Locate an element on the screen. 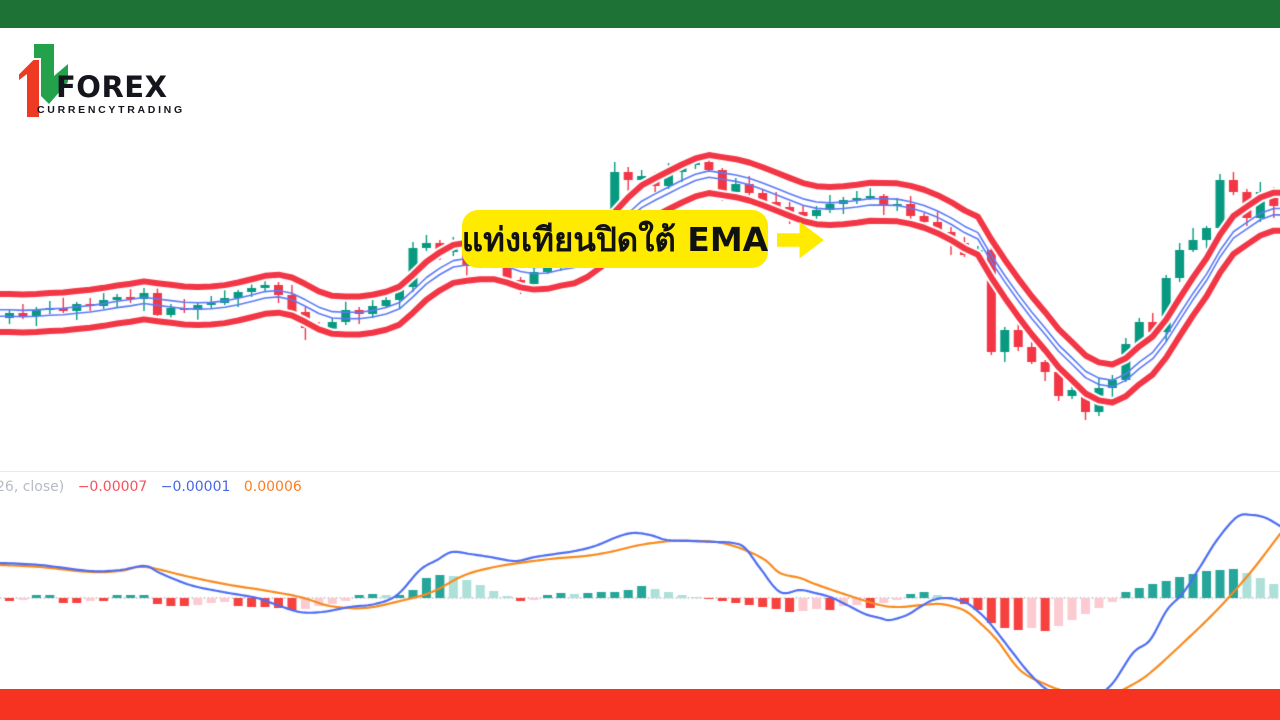 The width and height of the screenshot is (1280, 720). macd-hist-value: 0.00006 is located at coordinates (272, 487).